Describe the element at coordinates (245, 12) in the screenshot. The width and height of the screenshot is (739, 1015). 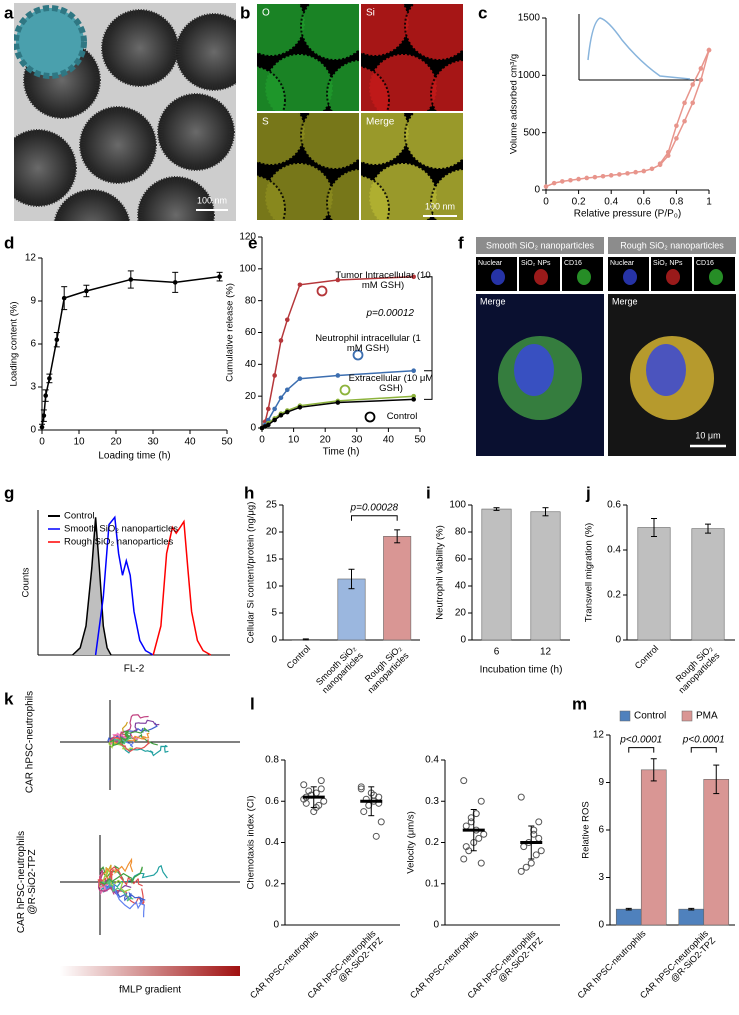
I see `panel-label: b` at that location.